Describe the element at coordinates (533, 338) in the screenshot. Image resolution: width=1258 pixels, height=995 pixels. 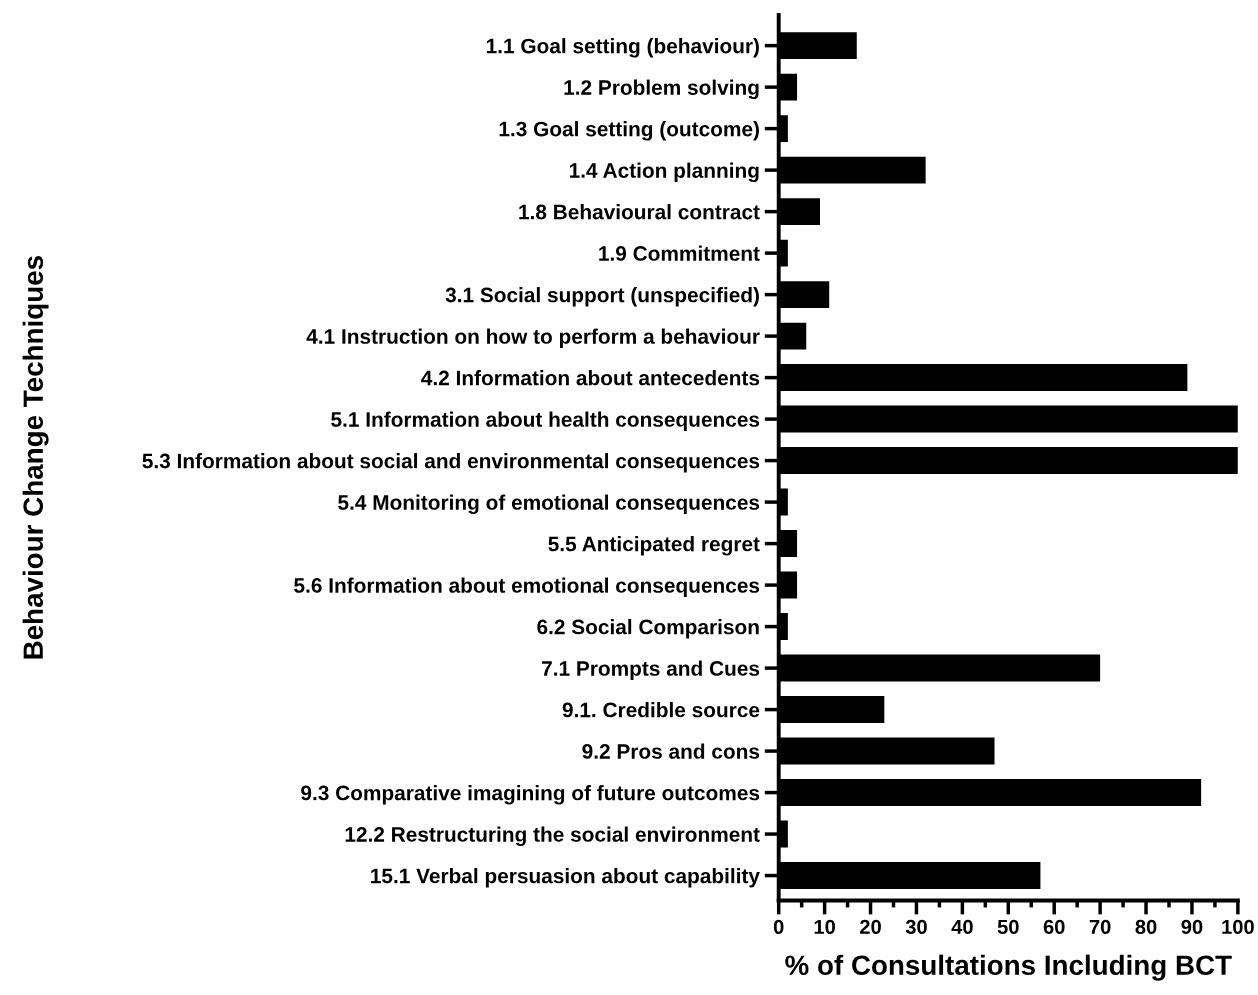
I see `y-tick-label: 4.1 Instruction on how to perform a behaviour` at that location.